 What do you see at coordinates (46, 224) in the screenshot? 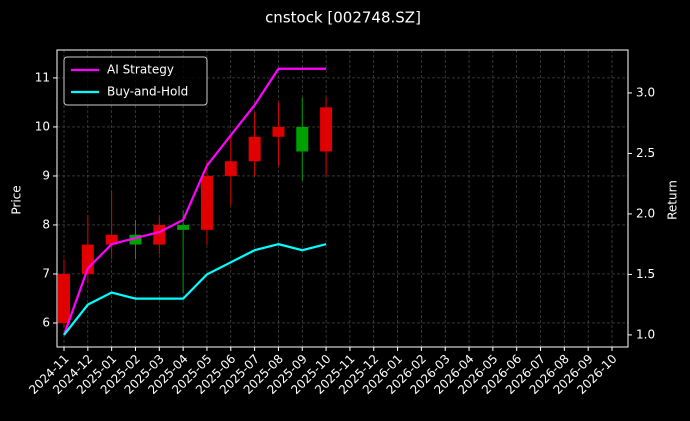
I see `y-tick-label: 8` at bounding box center [46, 224].